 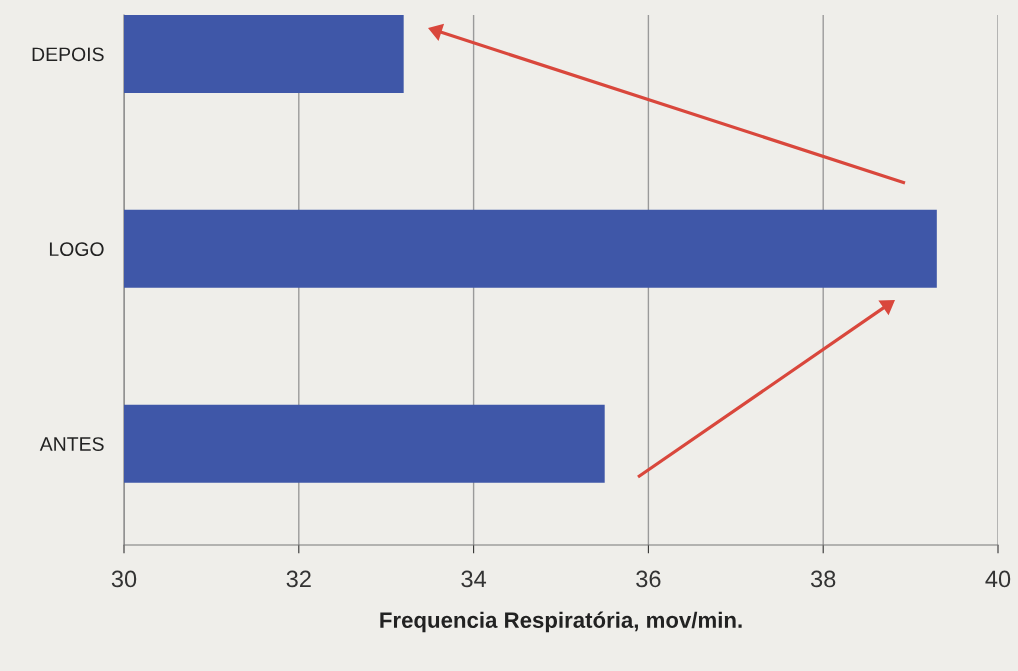 What do you see at coordinates (124, 579) in the screenshot?
I see `x-tick-label: 30` at bounding box center [124, 579].